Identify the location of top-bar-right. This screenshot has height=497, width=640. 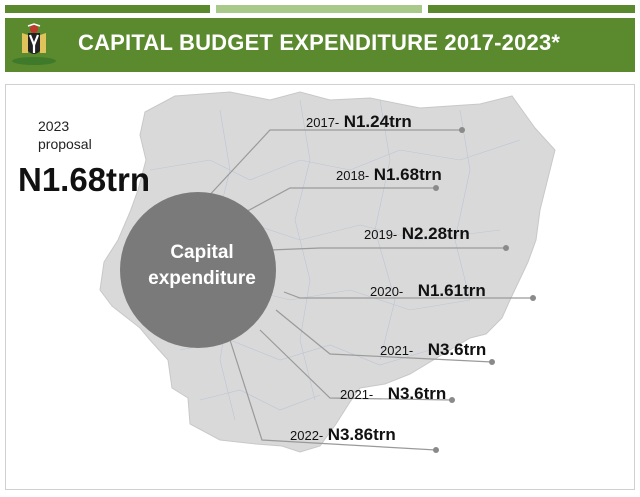
(531, 9).